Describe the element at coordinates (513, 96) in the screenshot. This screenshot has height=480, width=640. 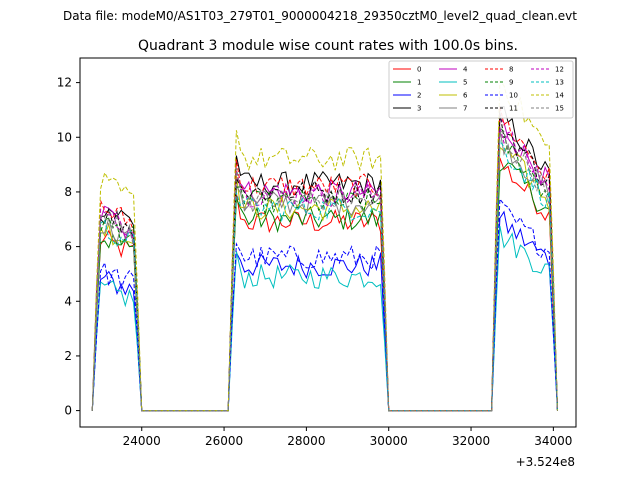
I see `legend-label: 10` at that location.